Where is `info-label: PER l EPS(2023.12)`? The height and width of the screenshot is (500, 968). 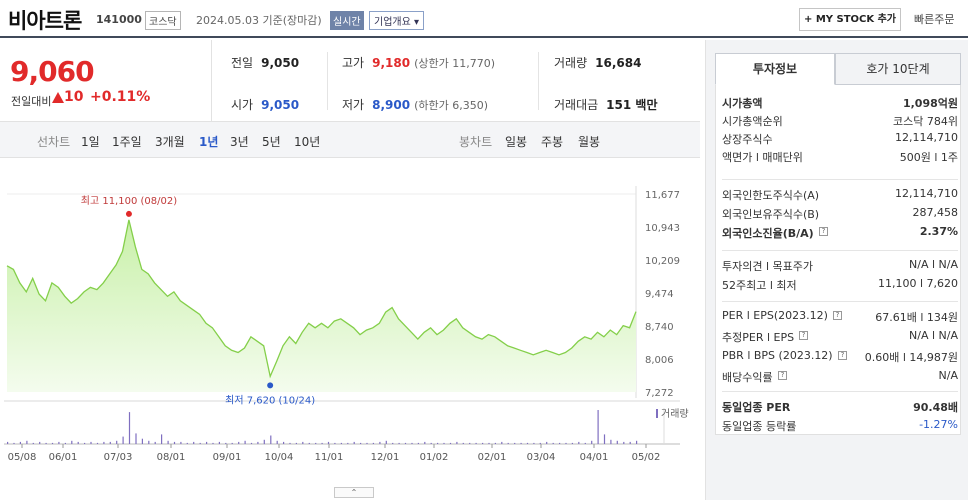
info-label: PER l EPS(2023.12) is located at coordinates (775, 315).